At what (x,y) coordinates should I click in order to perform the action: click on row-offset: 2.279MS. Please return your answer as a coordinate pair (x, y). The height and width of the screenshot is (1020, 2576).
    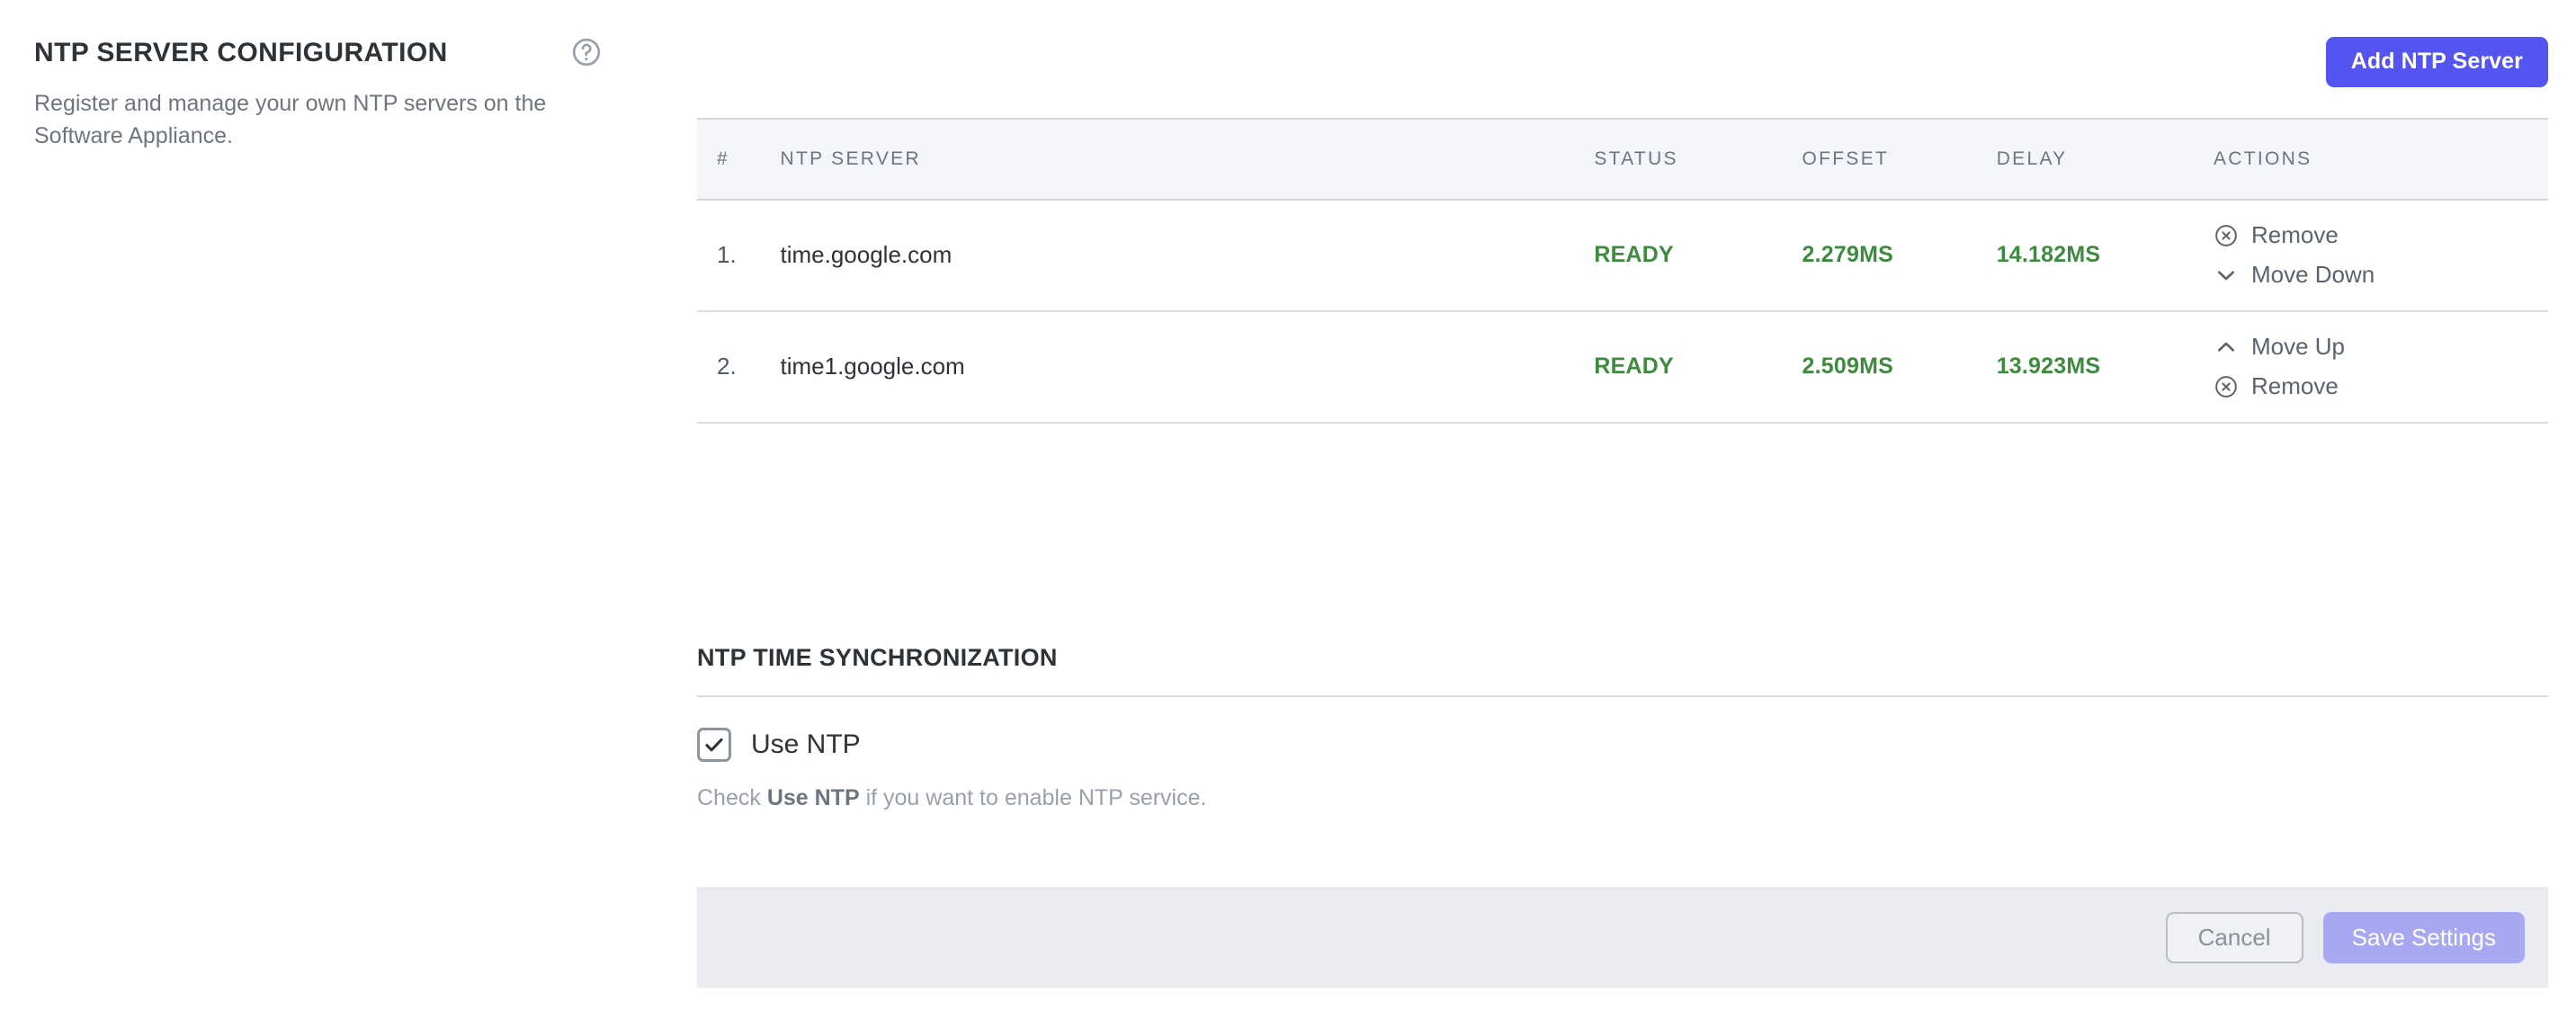
    Looking at the image, I should click on (1848, 255).